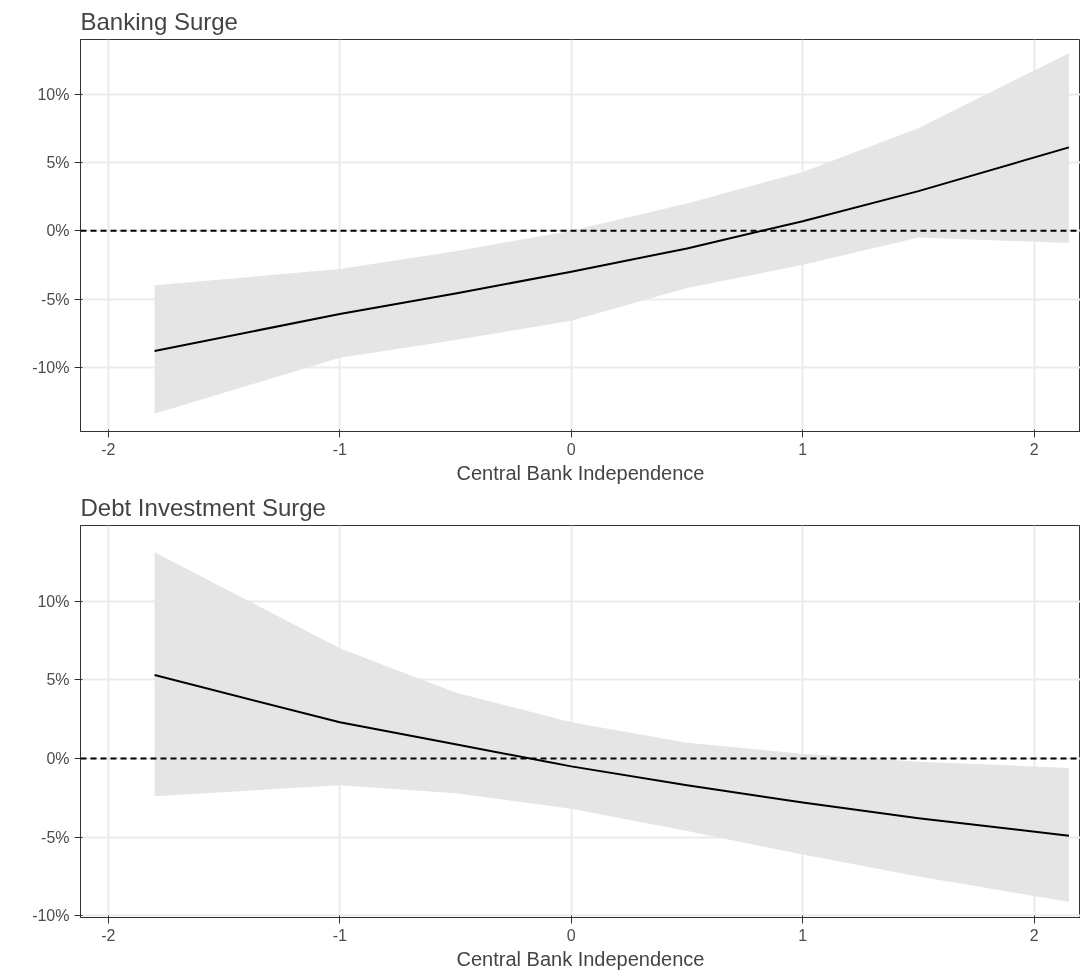 This screenshot has height=972, width=1080. What do you see at coordinates (159, 21) in the screenshot?
I see `chart-title: Banking Surge` at bounding box center [159, 21].